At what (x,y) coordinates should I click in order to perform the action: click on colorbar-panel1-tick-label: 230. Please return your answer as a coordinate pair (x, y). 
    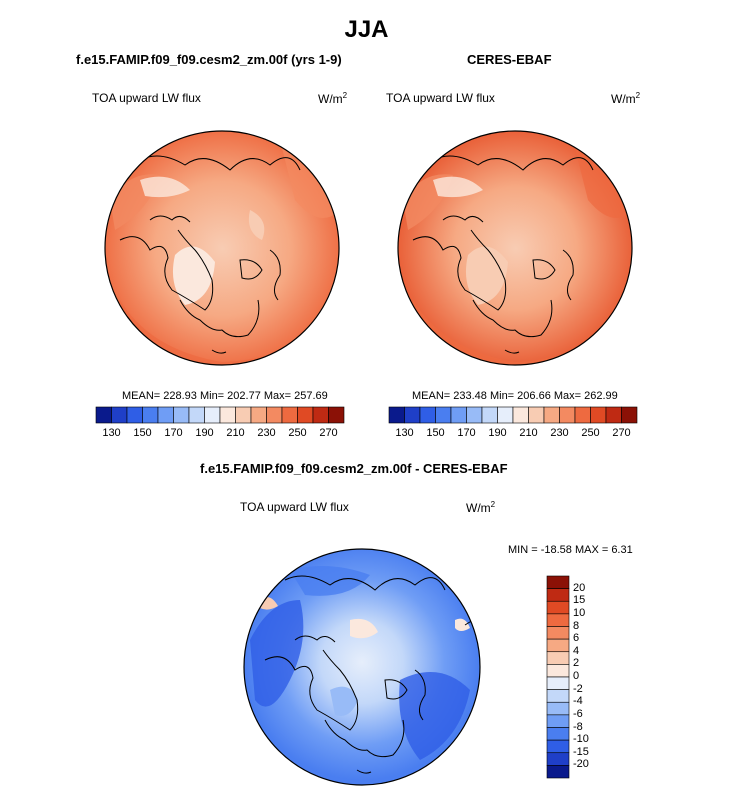
    Looking at the image, I should click on (266, 433).